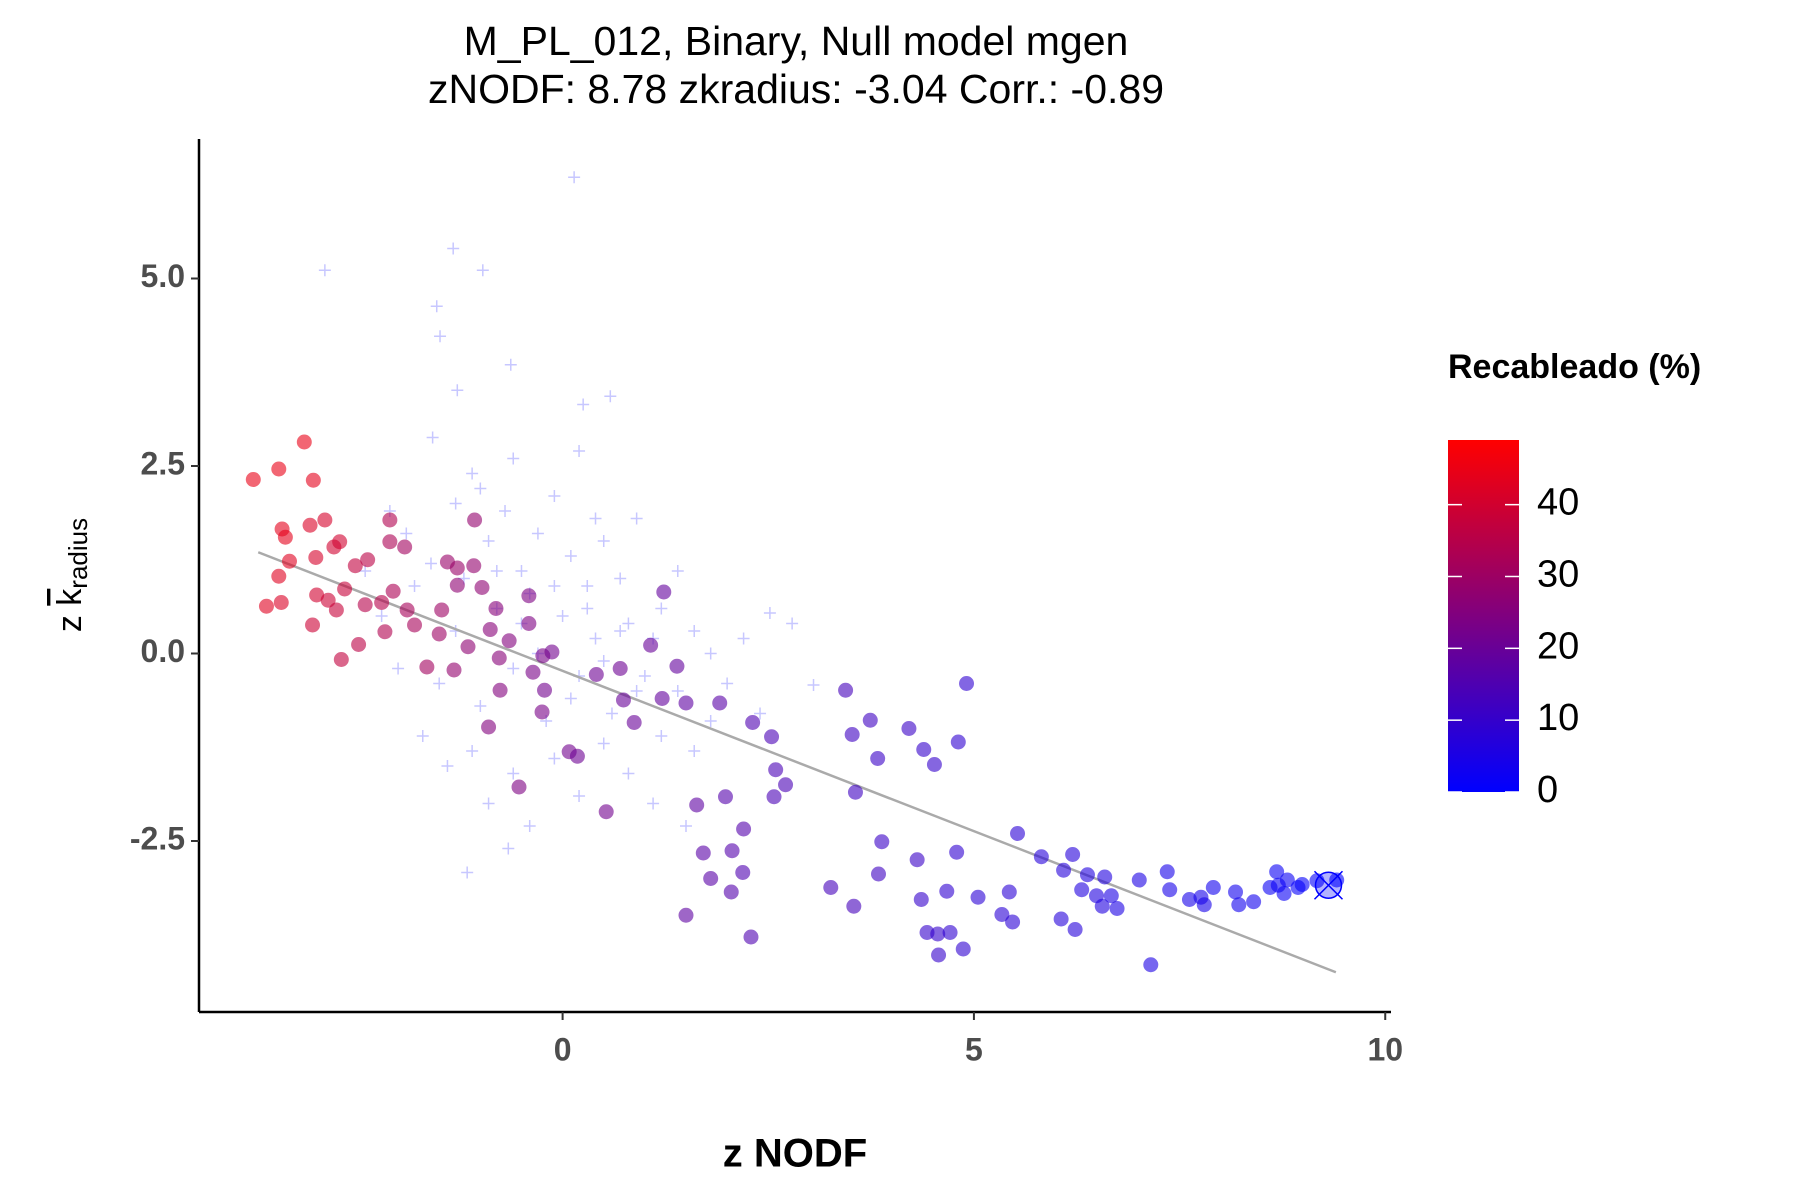 Image resolution: width=1800 pixels, height=1200 pixels. What do you see at coordinates (1483, 616) in the screenshot?
I see `colorbar` at bounding box center [1483, 616].